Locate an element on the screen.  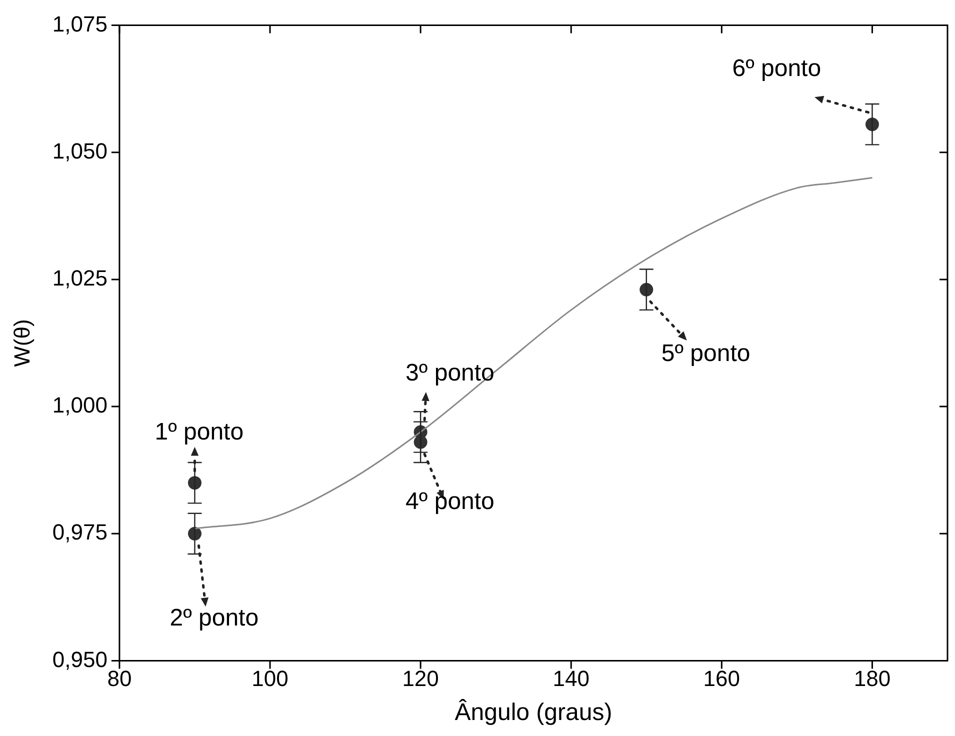
annotation: 5º ponto is located at coordinates (705, 354).